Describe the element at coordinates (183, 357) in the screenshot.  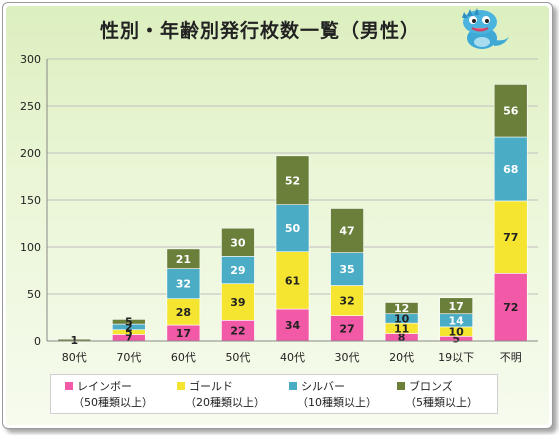
I see `x-tick-label: 60代` at that location.